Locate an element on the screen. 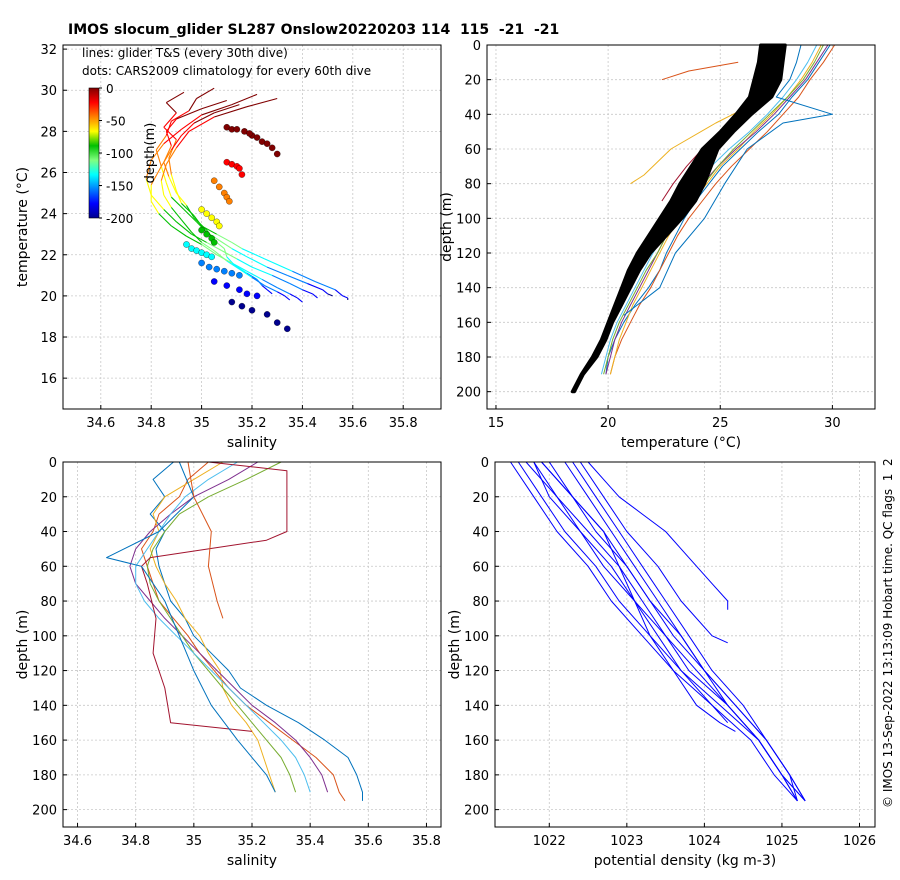  annotation-lines: lines: glider T&S (every 30th dive) is located at coordinates (185, 53).